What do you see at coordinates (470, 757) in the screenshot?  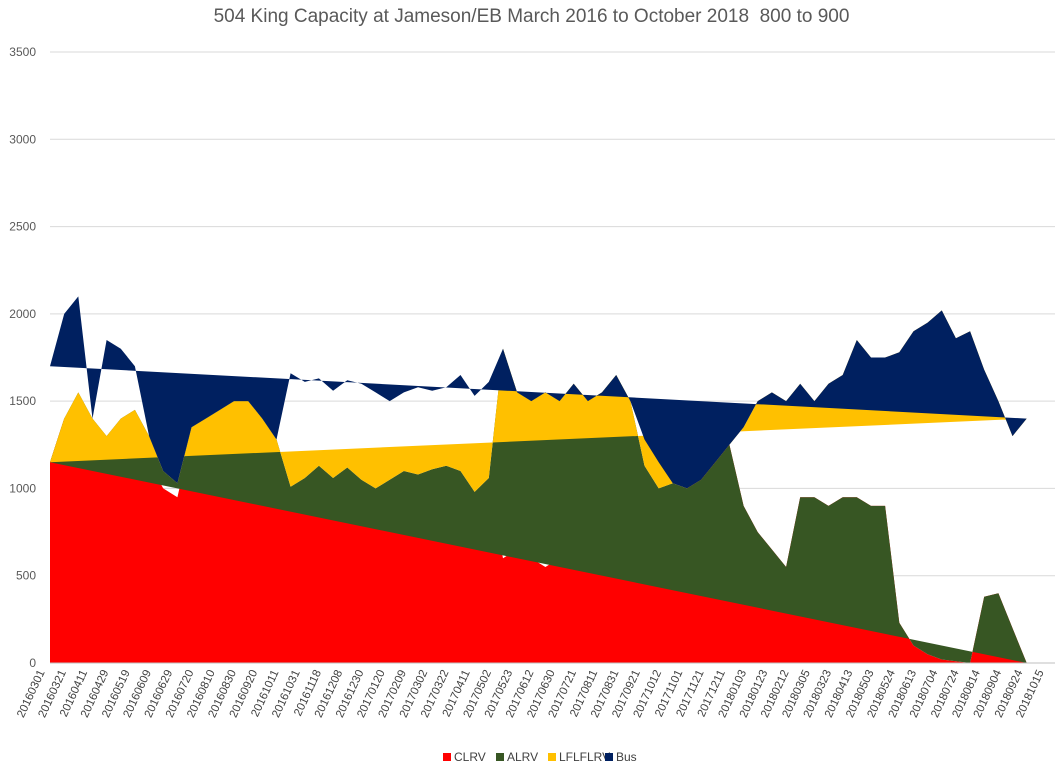 I see `legend-label: CLRV` at bounding box center [470, 757].